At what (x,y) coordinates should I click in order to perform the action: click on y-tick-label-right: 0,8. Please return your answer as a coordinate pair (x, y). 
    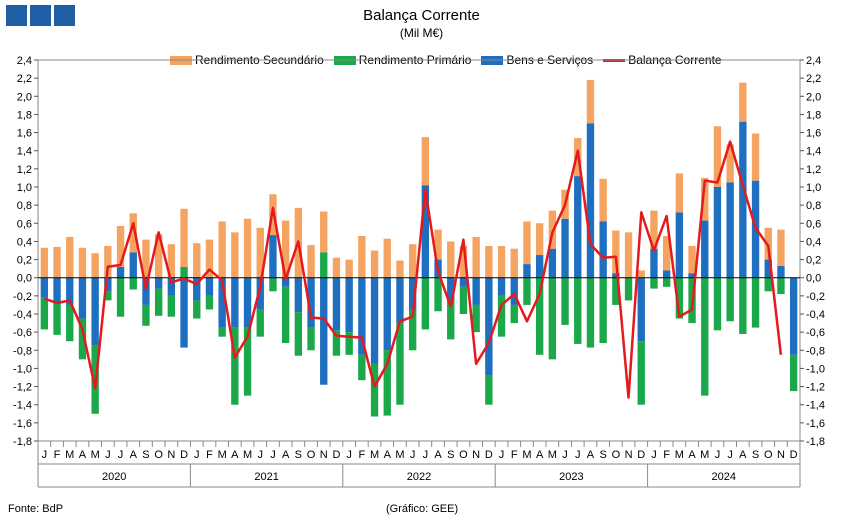
    Looking at the image, I should click on (813, 206).